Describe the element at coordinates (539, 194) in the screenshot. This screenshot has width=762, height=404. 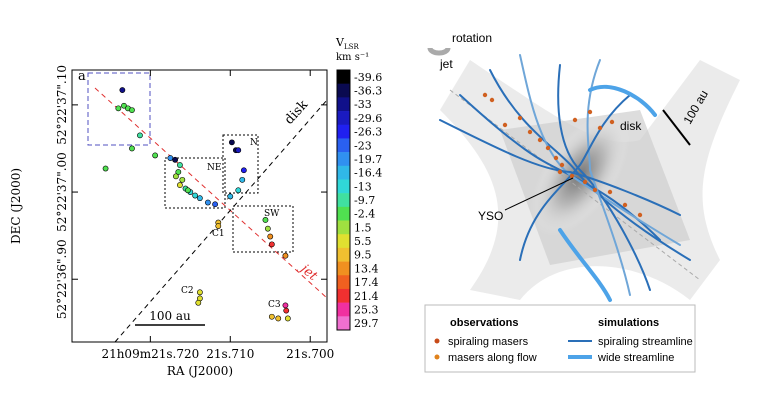
I see `yso-pointer` at that location.